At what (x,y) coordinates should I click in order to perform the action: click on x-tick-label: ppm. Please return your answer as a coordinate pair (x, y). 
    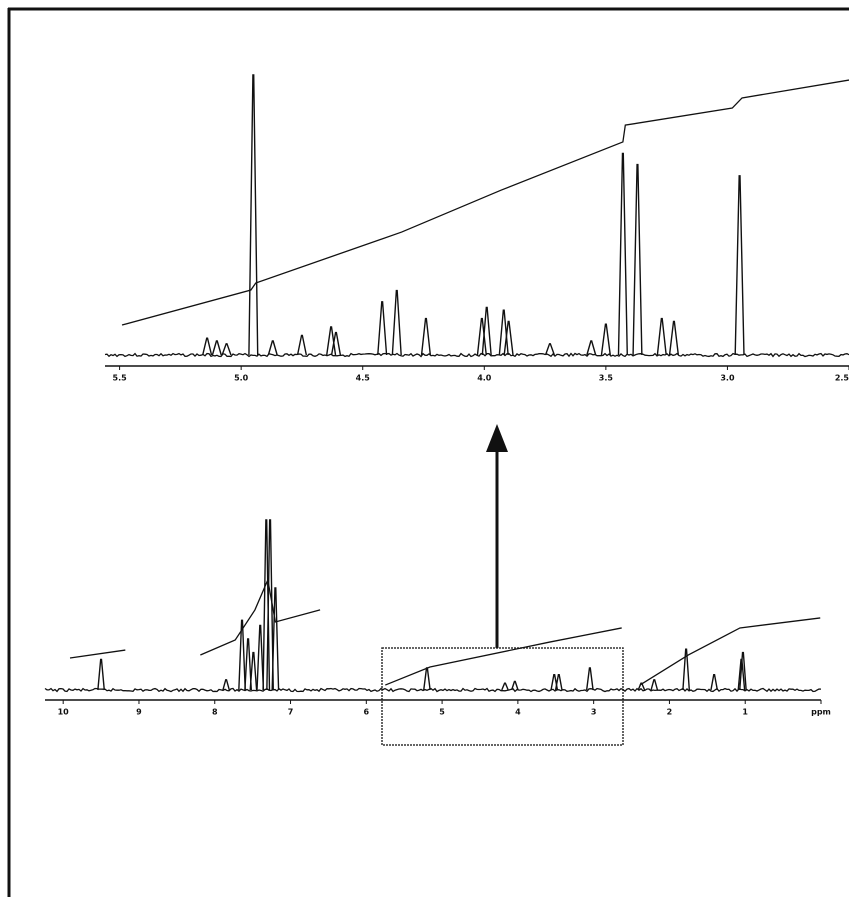
    Looking at the image, I should click on (821, 712).